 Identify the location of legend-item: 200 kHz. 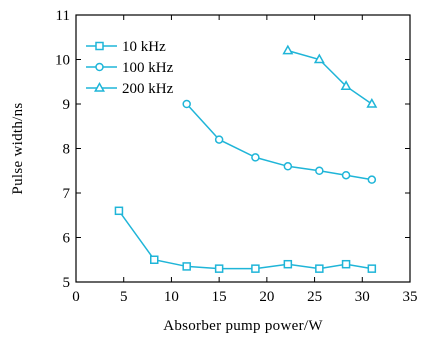
(130, 89).